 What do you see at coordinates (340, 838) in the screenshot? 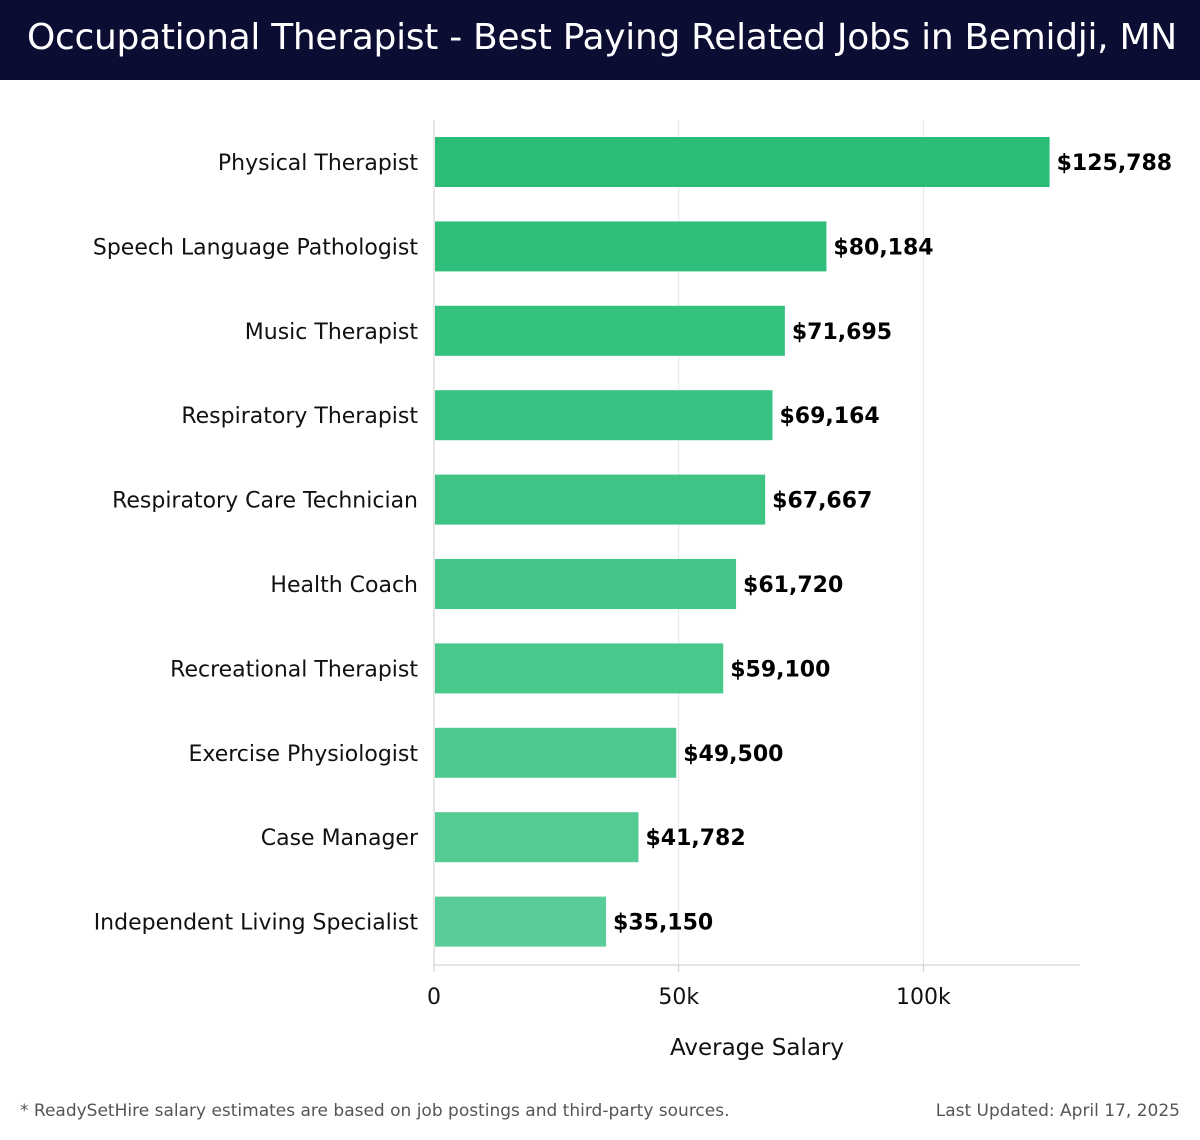
I see `category-label: Case Manager` at bounding box center [340, 838].